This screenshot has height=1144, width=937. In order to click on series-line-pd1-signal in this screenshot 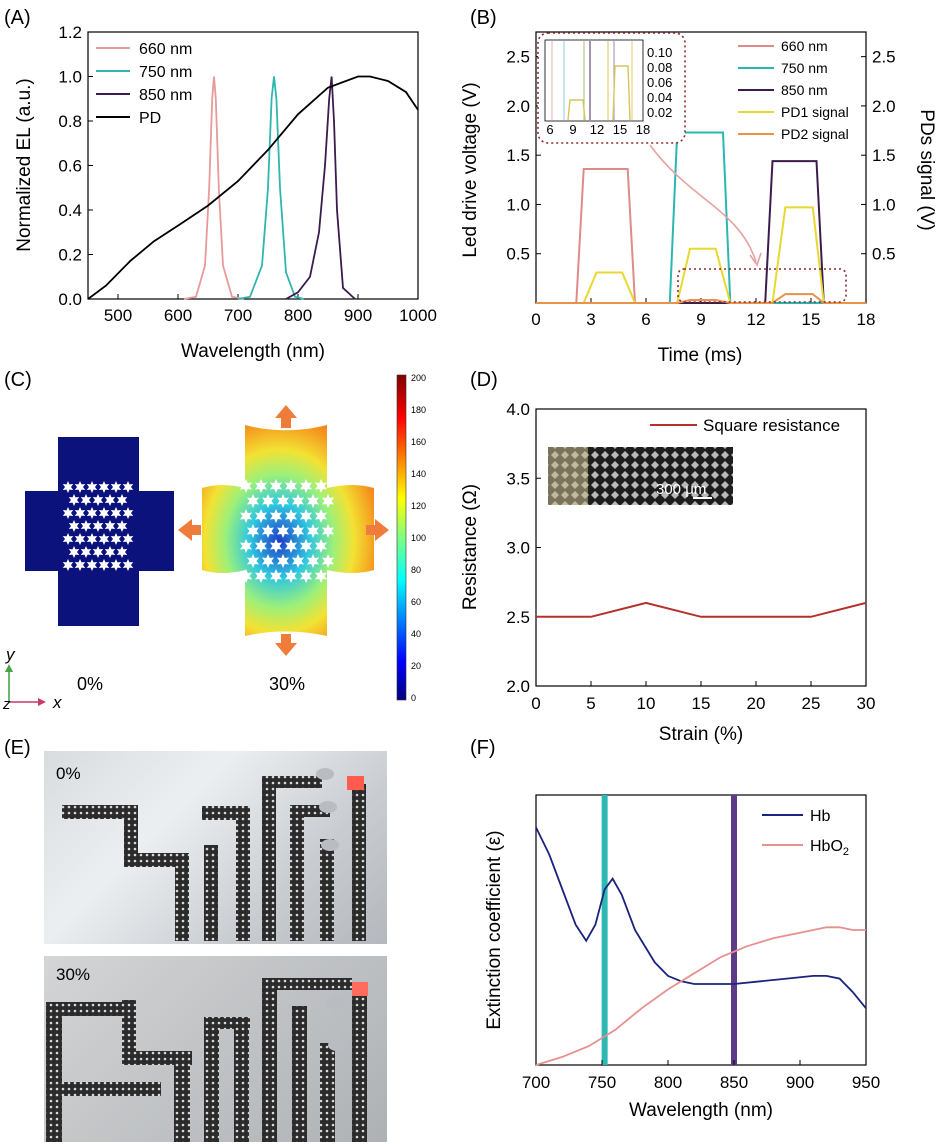, I will do `click(701, 255)`.